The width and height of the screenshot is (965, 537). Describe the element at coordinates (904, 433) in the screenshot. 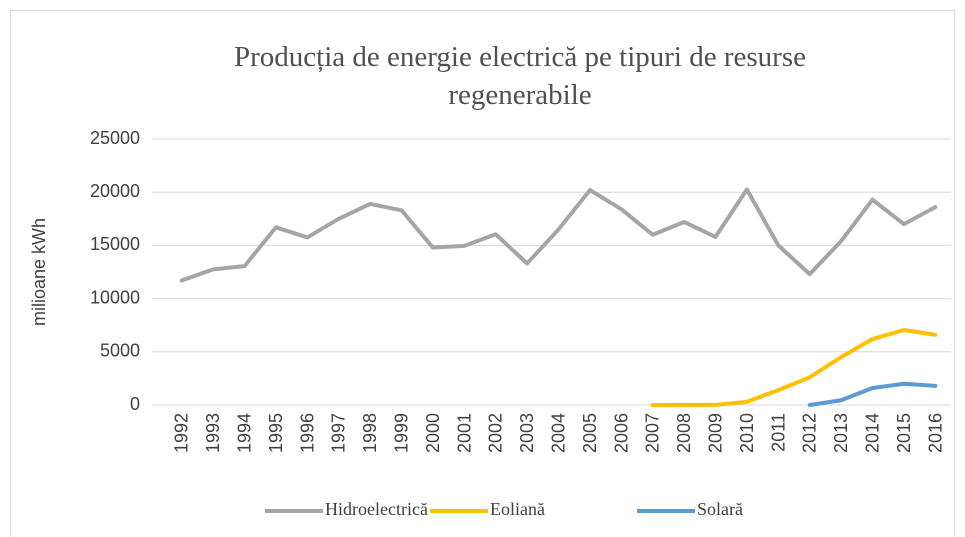

I see `x-tick-label: 2015` at that location.